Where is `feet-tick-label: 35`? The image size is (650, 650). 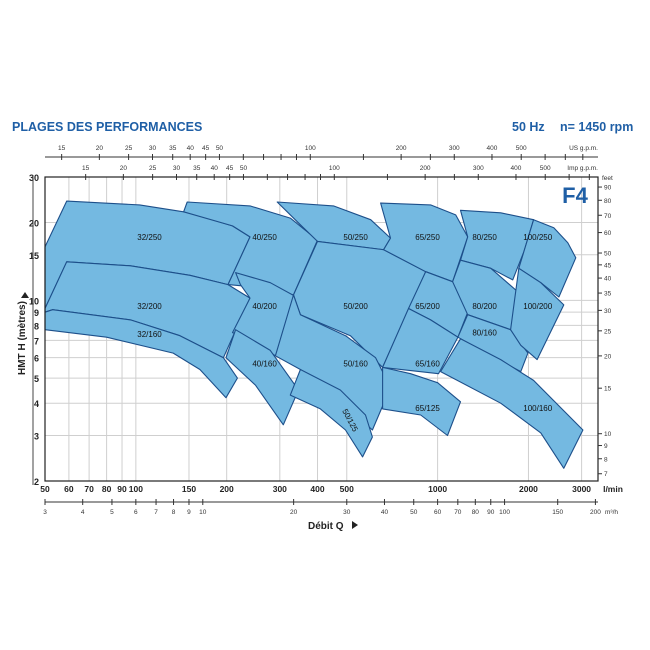 feet-tick-label: 35 is located at coordinates (608, 294).